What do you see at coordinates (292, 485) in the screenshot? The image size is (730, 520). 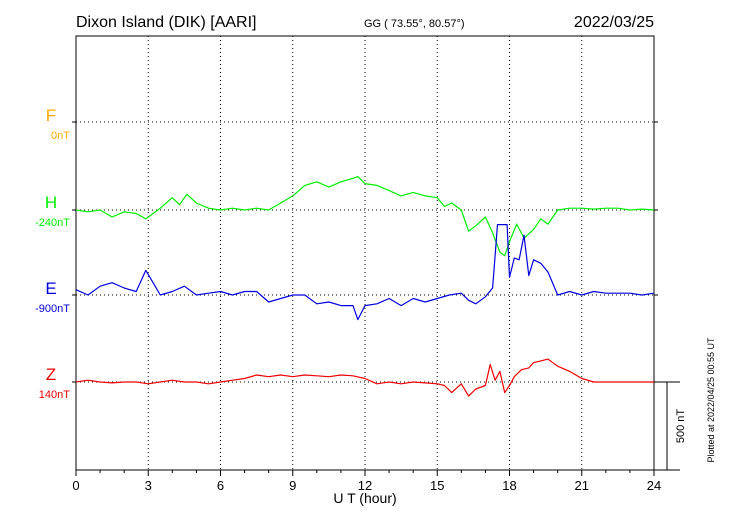 I see `x-tick-label: 9` at bounding box center [292, 485].